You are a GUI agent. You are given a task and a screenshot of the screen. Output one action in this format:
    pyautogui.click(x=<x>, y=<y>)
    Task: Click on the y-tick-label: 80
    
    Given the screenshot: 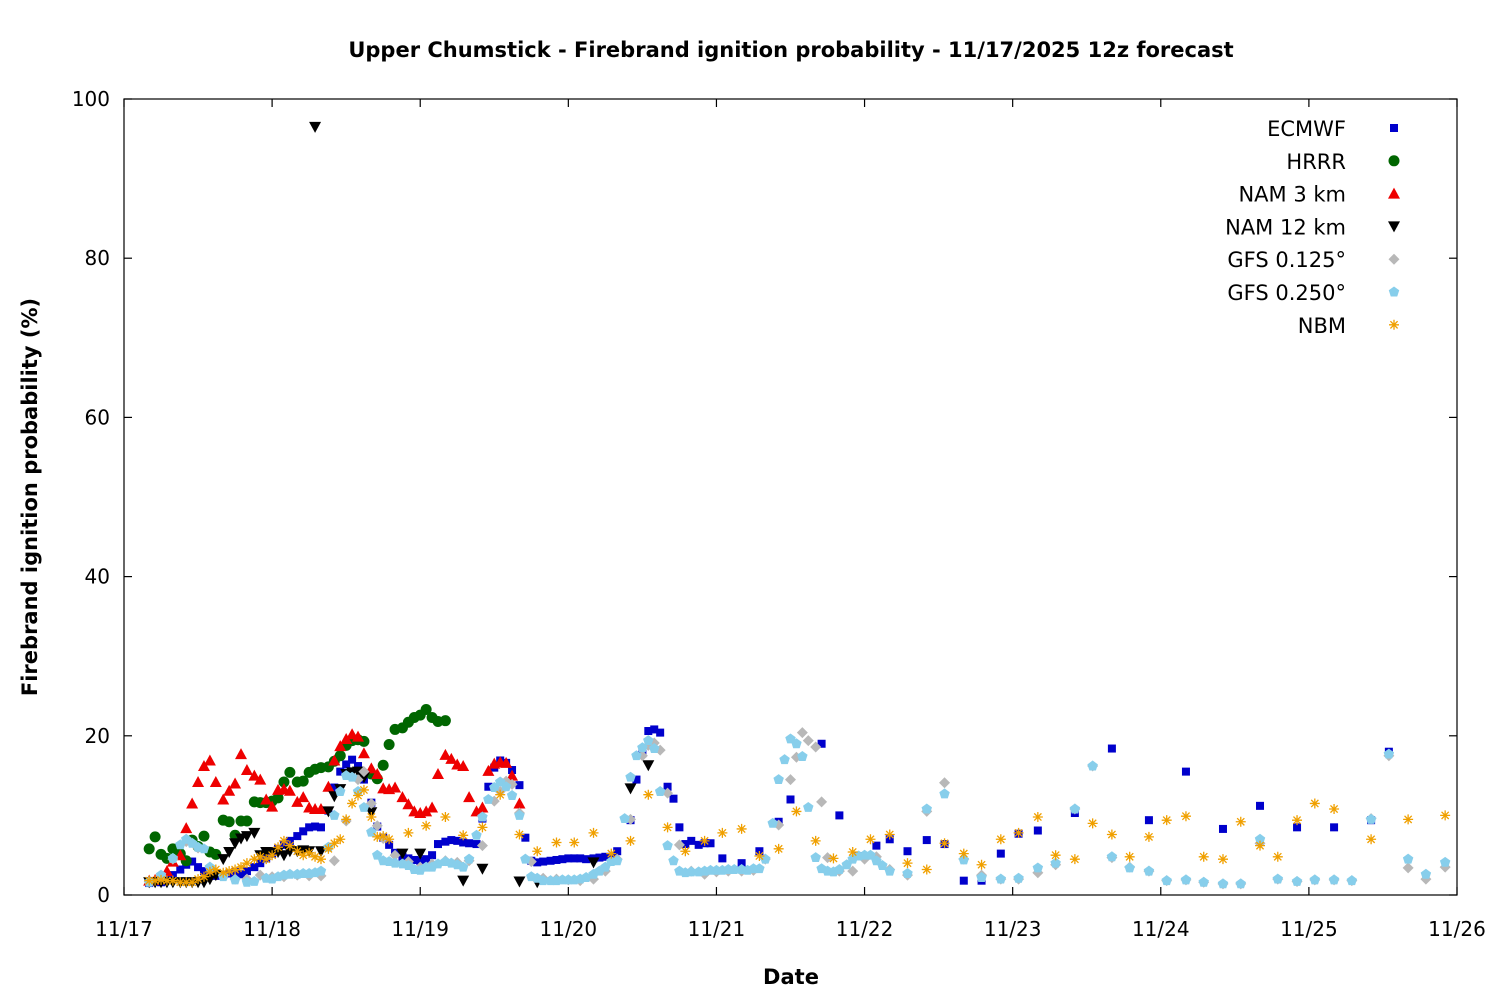 What is the action you would take?
    pyautogui.click(x=97, y=258)
    